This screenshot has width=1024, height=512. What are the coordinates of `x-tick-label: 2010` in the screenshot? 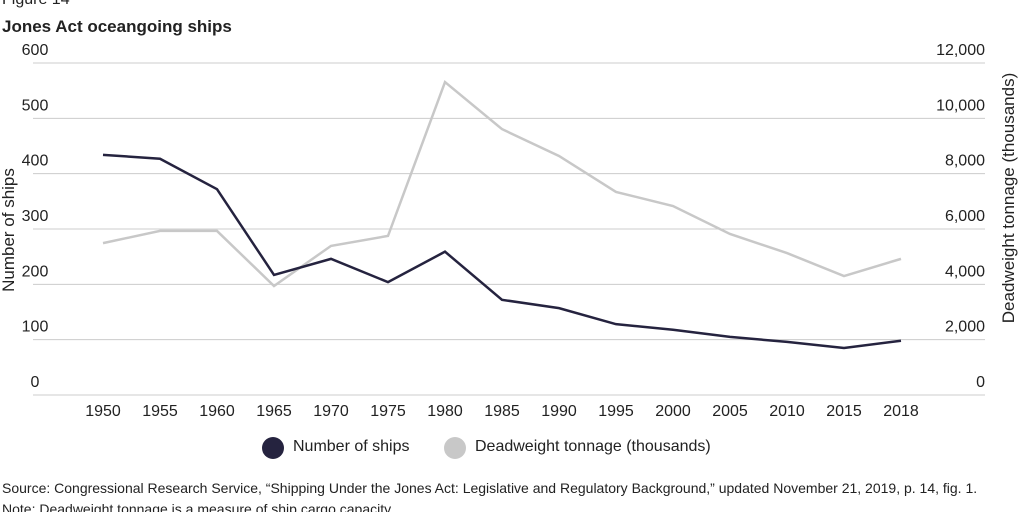 It's located at (787, 411).